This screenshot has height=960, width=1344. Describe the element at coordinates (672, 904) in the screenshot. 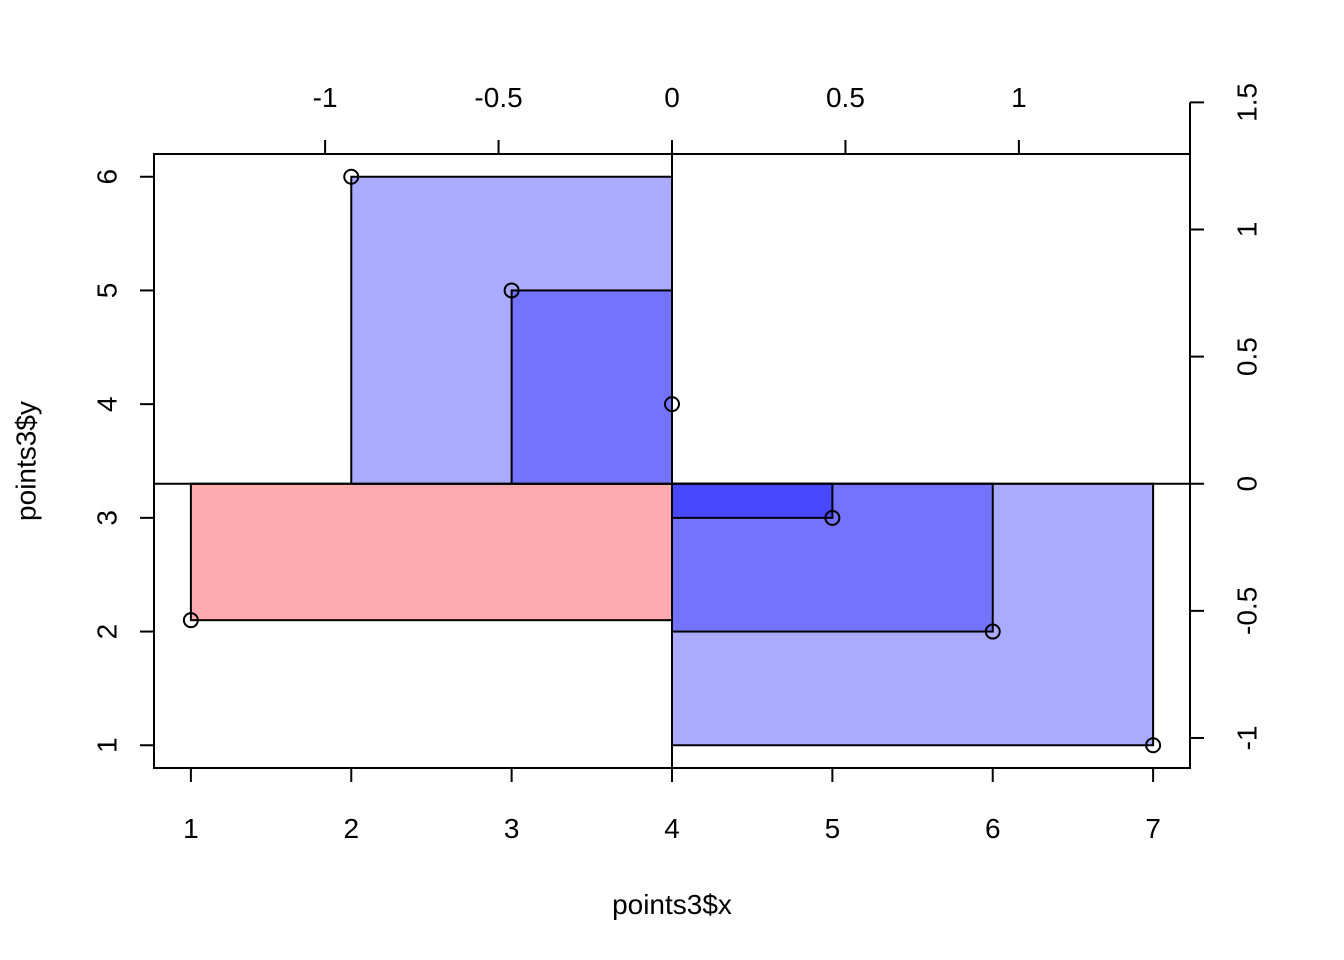

I see `x-axis-label: points3$x` at that location.